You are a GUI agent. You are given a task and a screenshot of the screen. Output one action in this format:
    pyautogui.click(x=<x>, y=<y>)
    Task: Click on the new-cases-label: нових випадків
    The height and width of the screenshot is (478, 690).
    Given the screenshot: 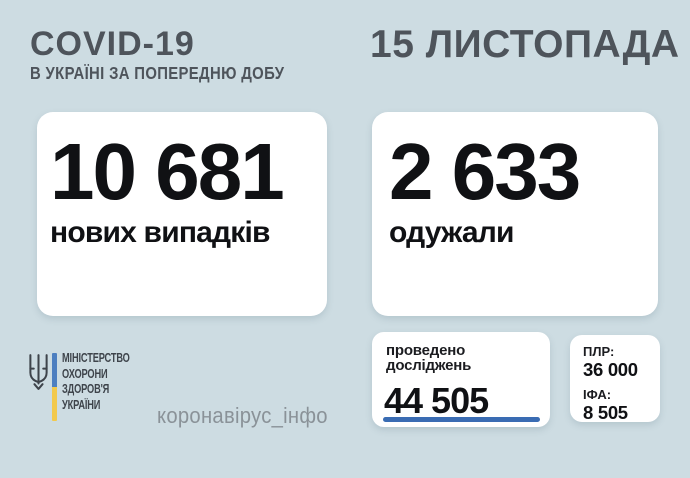 What is the action you would take?
    pyautogui.click(x=160, y=232)
    